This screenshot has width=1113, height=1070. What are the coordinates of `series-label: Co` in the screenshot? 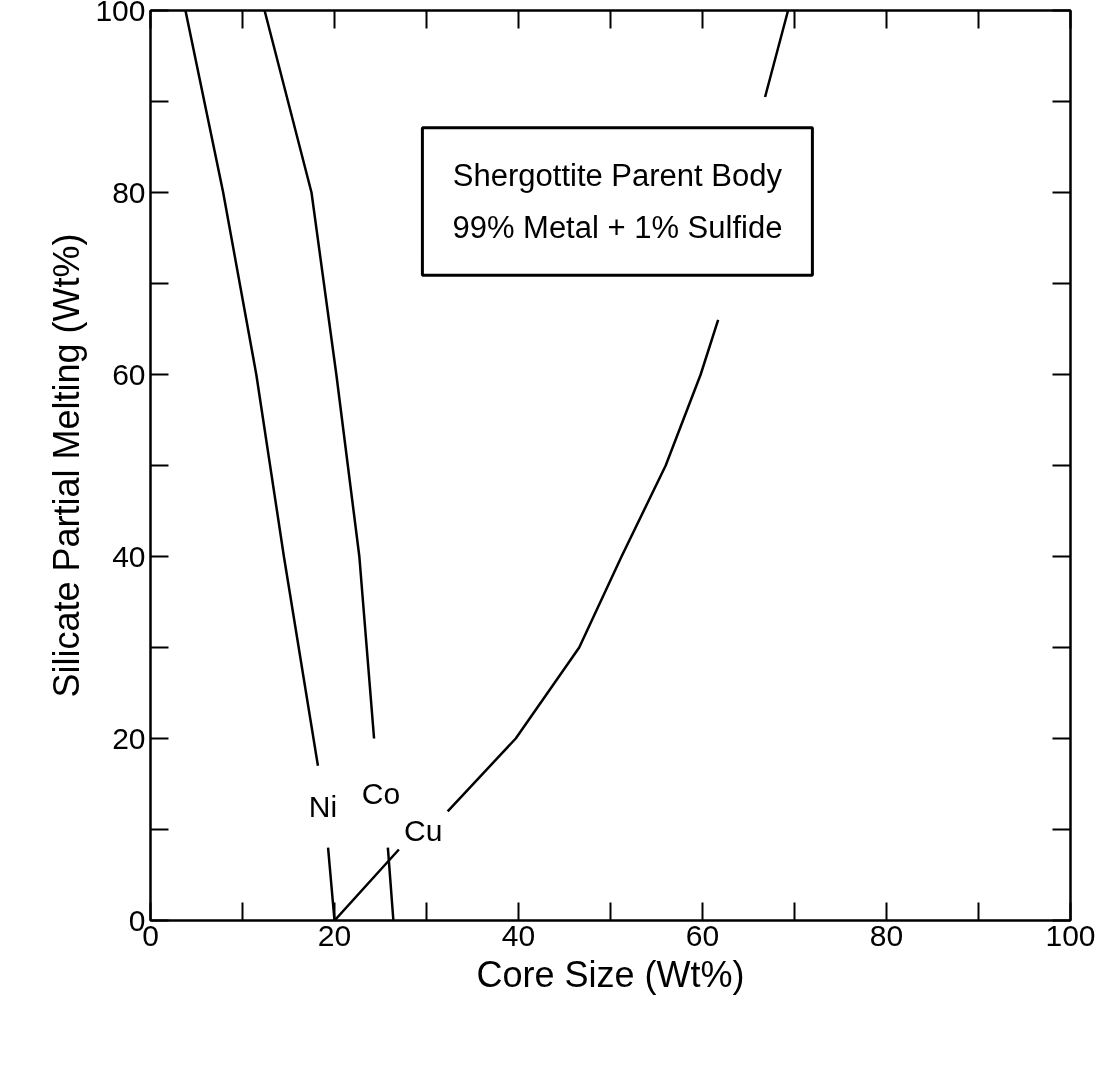 It's located at (381, 793).